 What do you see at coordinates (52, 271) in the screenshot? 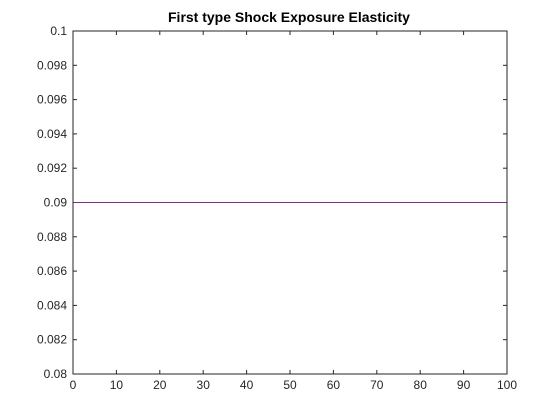
I see `y-tick-label: 0.086` at bounding box center [52, 271].